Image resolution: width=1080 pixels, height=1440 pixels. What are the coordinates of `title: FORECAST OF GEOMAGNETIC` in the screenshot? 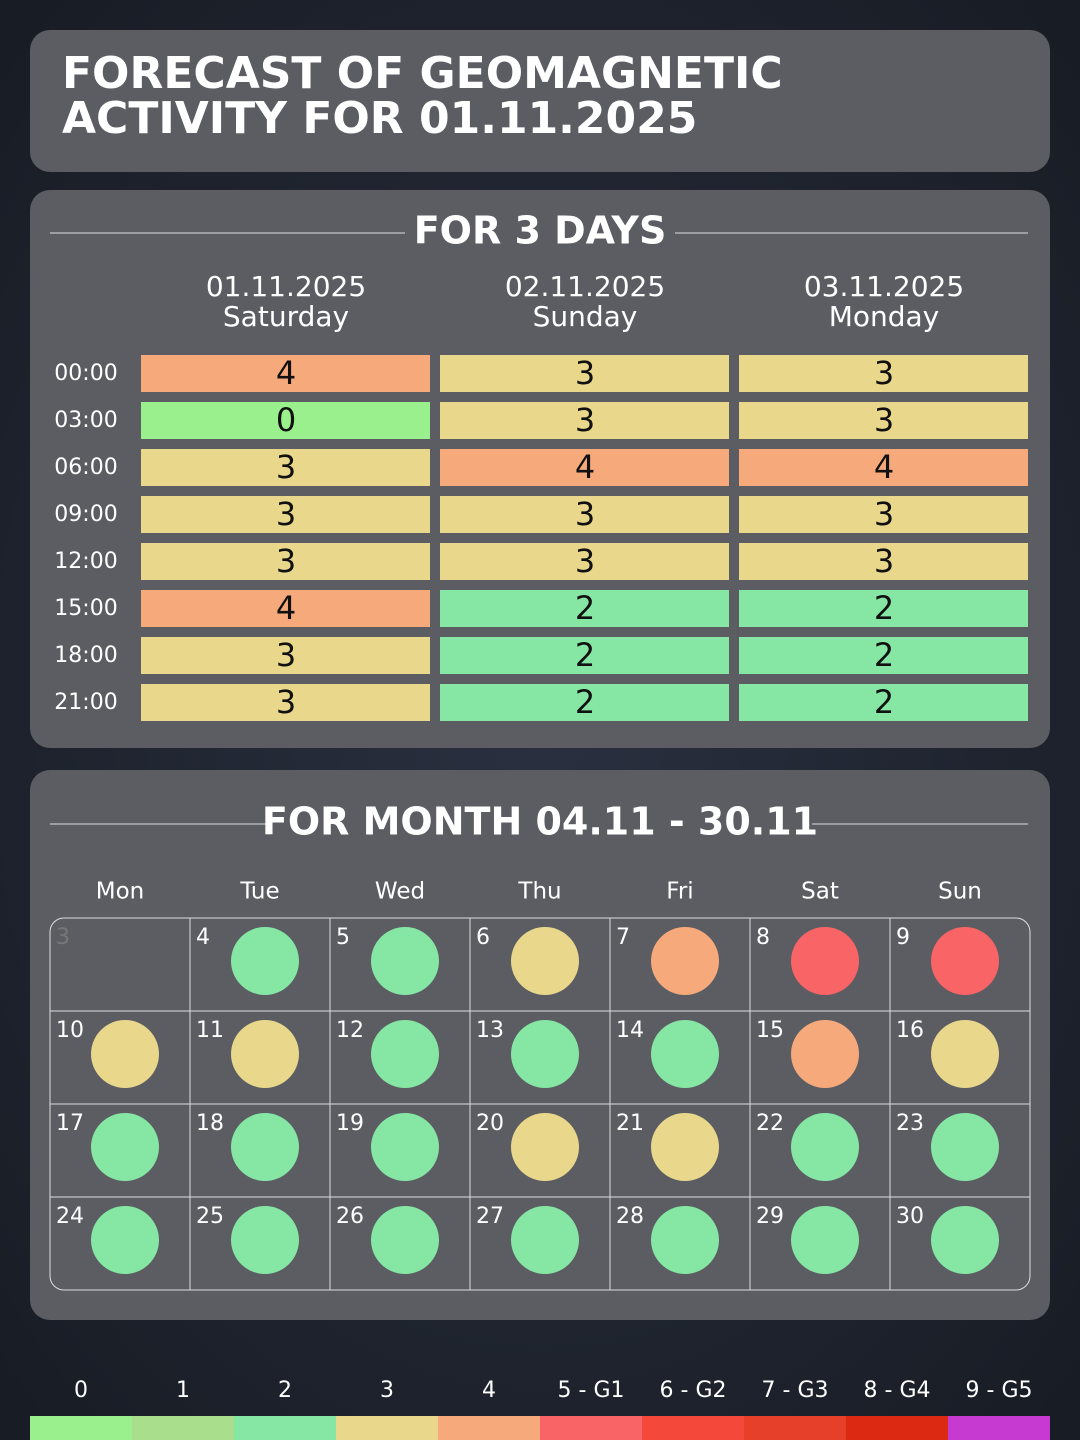 It's located at (422, 73).